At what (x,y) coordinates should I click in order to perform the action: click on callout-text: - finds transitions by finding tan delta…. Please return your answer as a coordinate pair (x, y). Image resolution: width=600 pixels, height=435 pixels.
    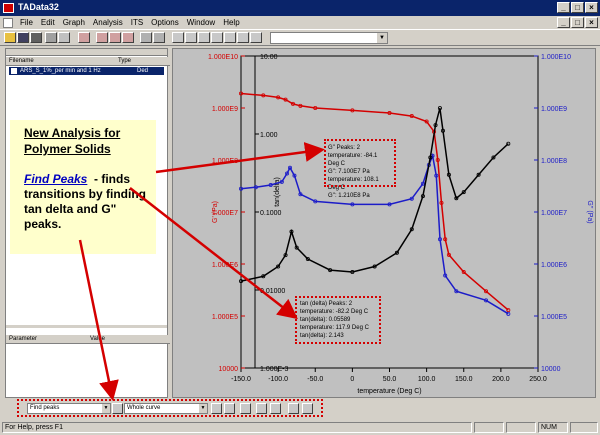
    Looking at the image, I should click on (85, 201).